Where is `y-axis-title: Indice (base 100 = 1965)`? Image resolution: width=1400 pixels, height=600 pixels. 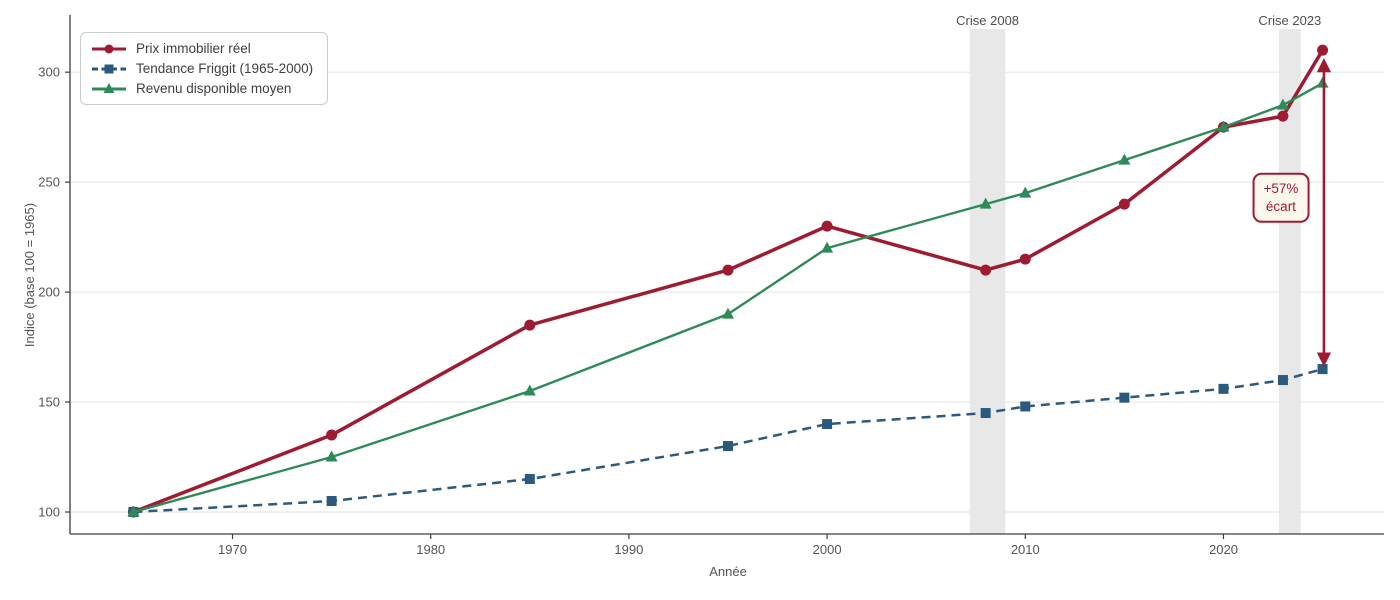
y-axis-title: Indice (base 100 = 1965) is located at coordinates (29, 275).